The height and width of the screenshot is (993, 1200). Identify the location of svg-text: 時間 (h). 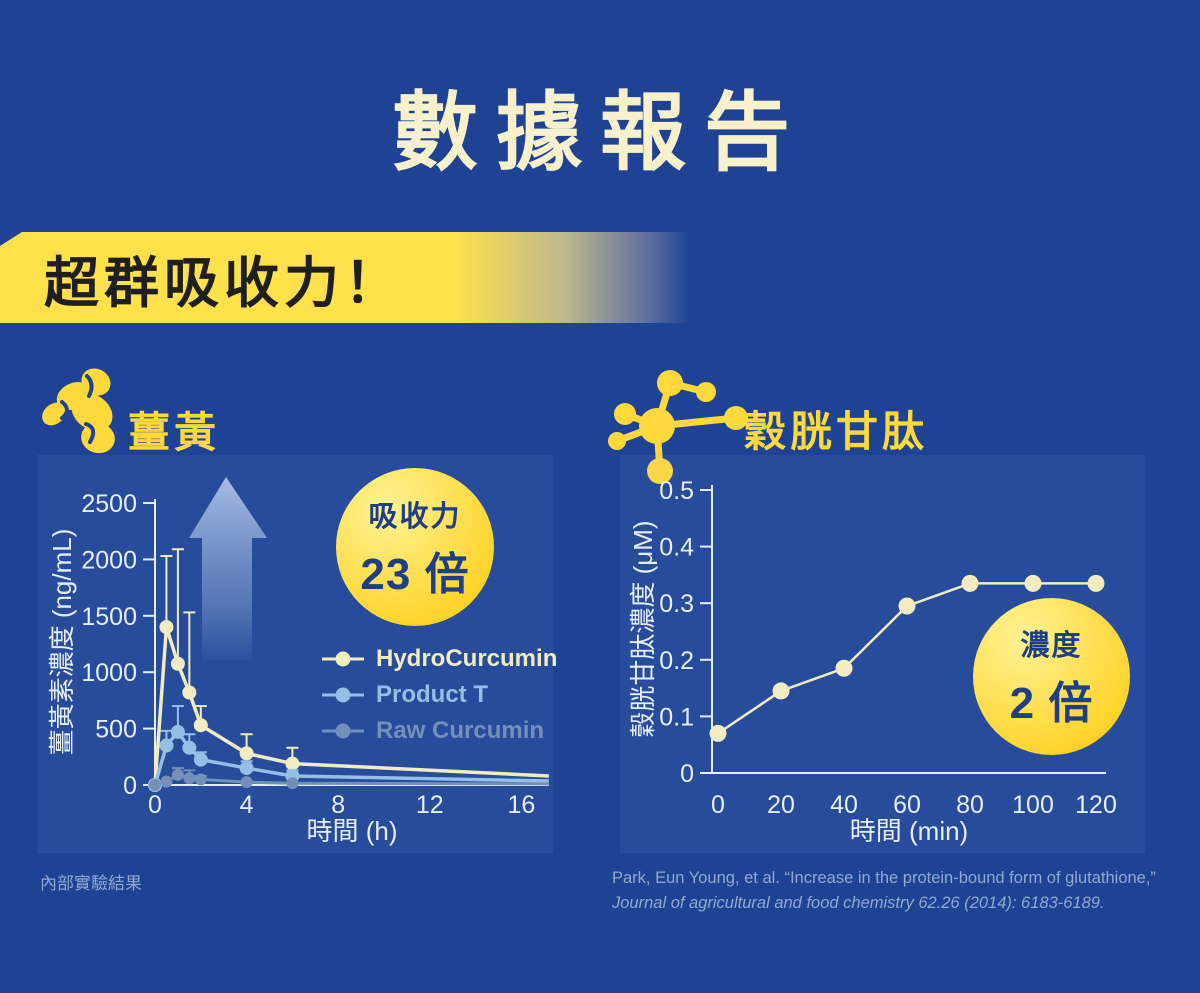
(351, 831).